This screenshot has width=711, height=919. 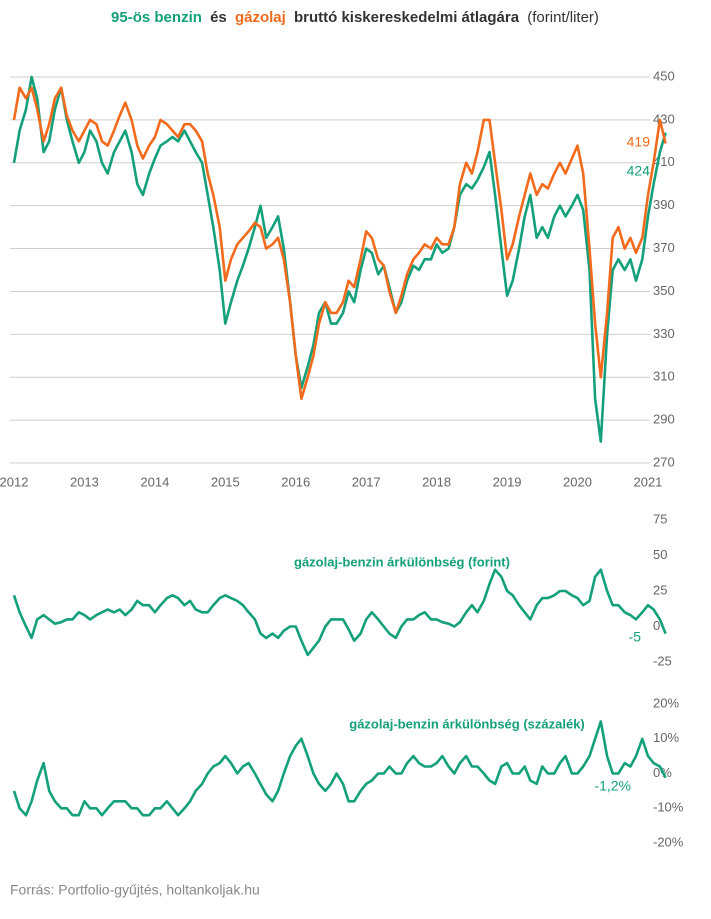 What do you see at coordinates (402, 561) in the screenshot?
I see `series-label: gázolaj-benzin árkülönbség (forint)` at bounding box center [402, 561].